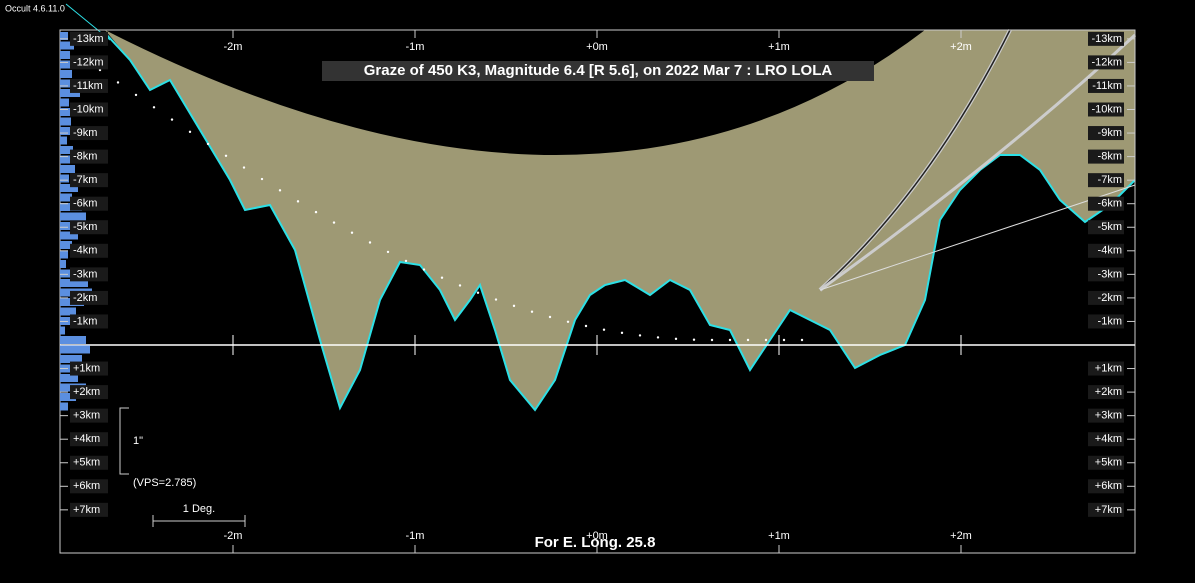  I want to click on left-axis-label: -4km, so click(85, 251).